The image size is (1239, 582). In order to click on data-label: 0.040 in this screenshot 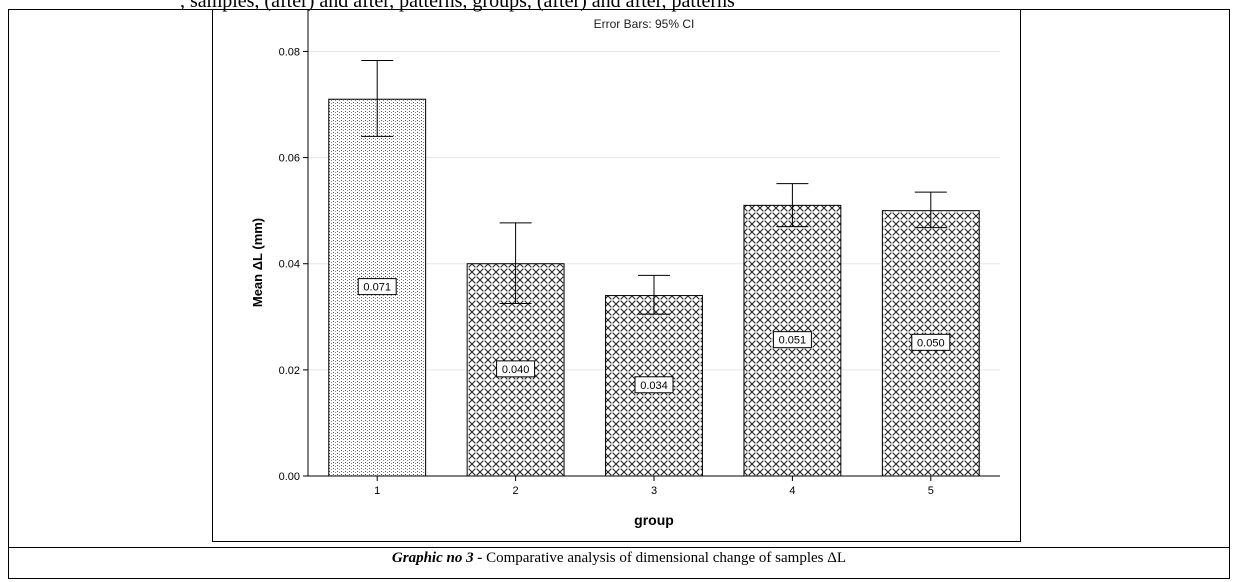, I will do `click(516, 370)`.